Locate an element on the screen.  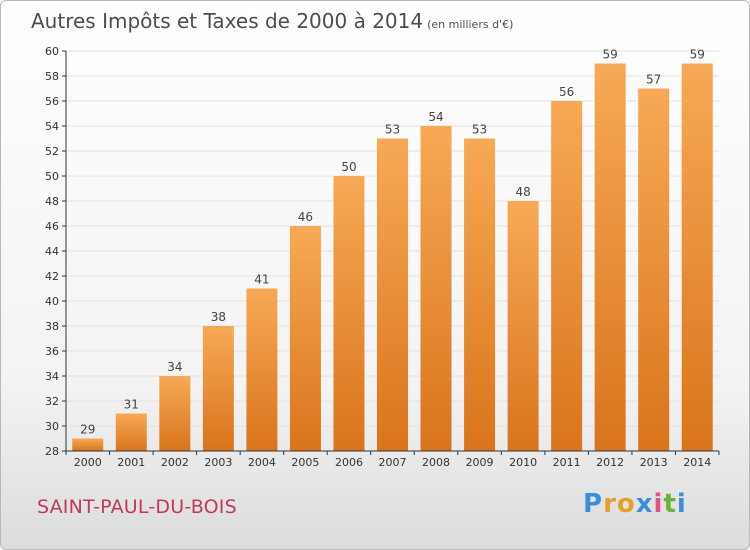
data-label: 38 is located at coordinates (218, 317).